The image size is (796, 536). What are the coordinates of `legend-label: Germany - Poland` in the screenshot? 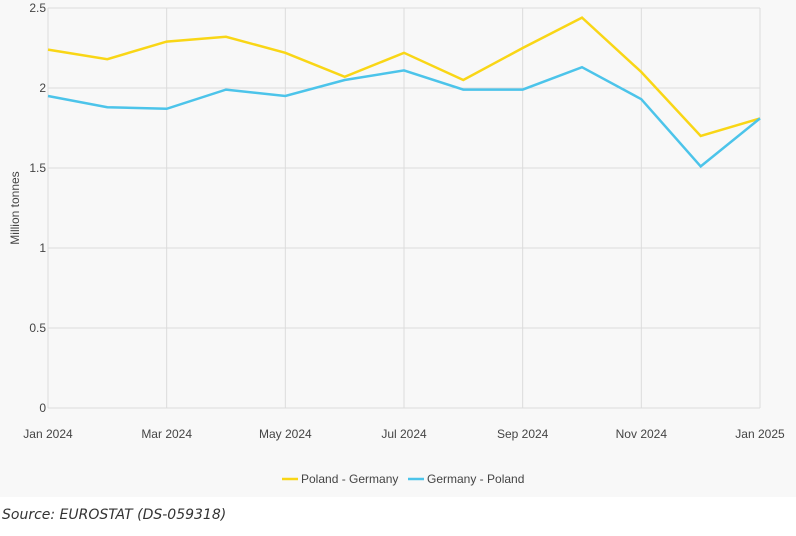 It's located at (475, 479).